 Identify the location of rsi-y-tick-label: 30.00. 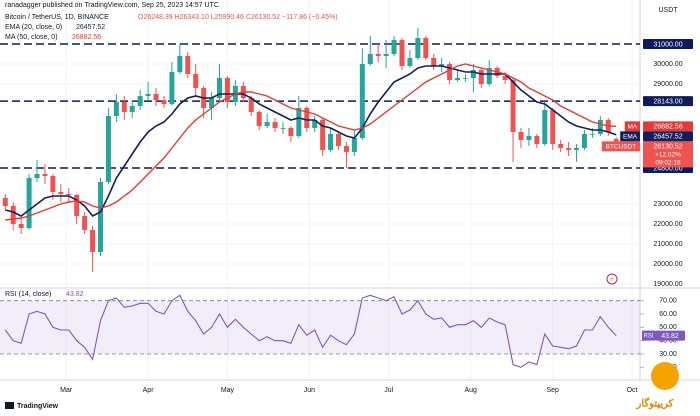
(668, 354).